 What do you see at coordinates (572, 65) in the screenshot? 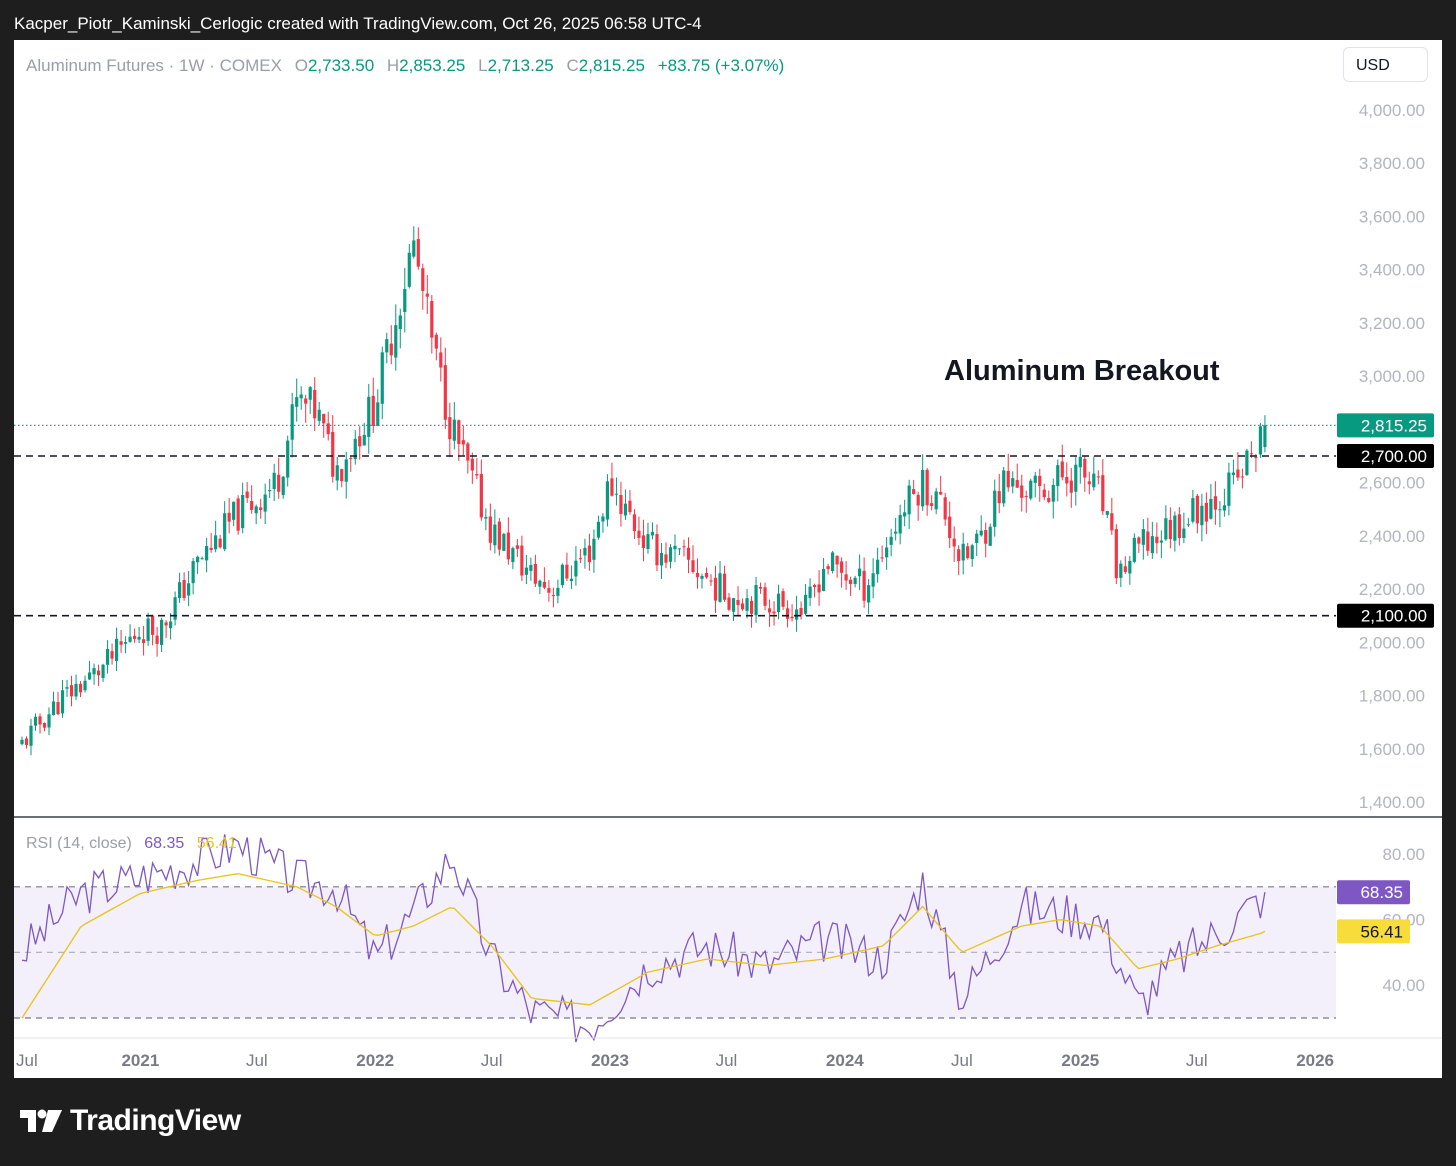
I see `close-label: C` at bounding box center [572, 65].